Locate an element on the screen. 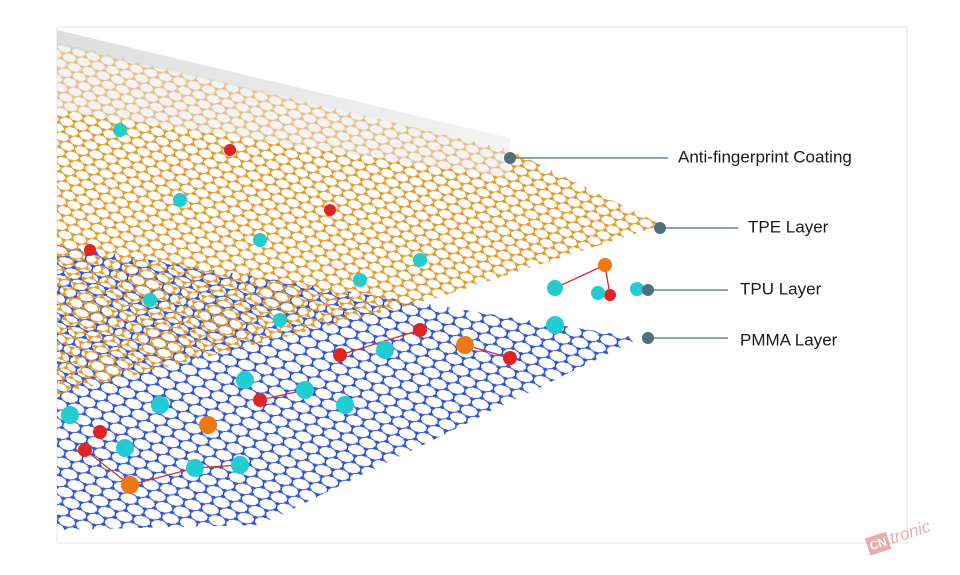 The width and height of the screenshot is (960, 575). coating-label: Anti-fingerprint Coating is located at coordinates (765, 156).